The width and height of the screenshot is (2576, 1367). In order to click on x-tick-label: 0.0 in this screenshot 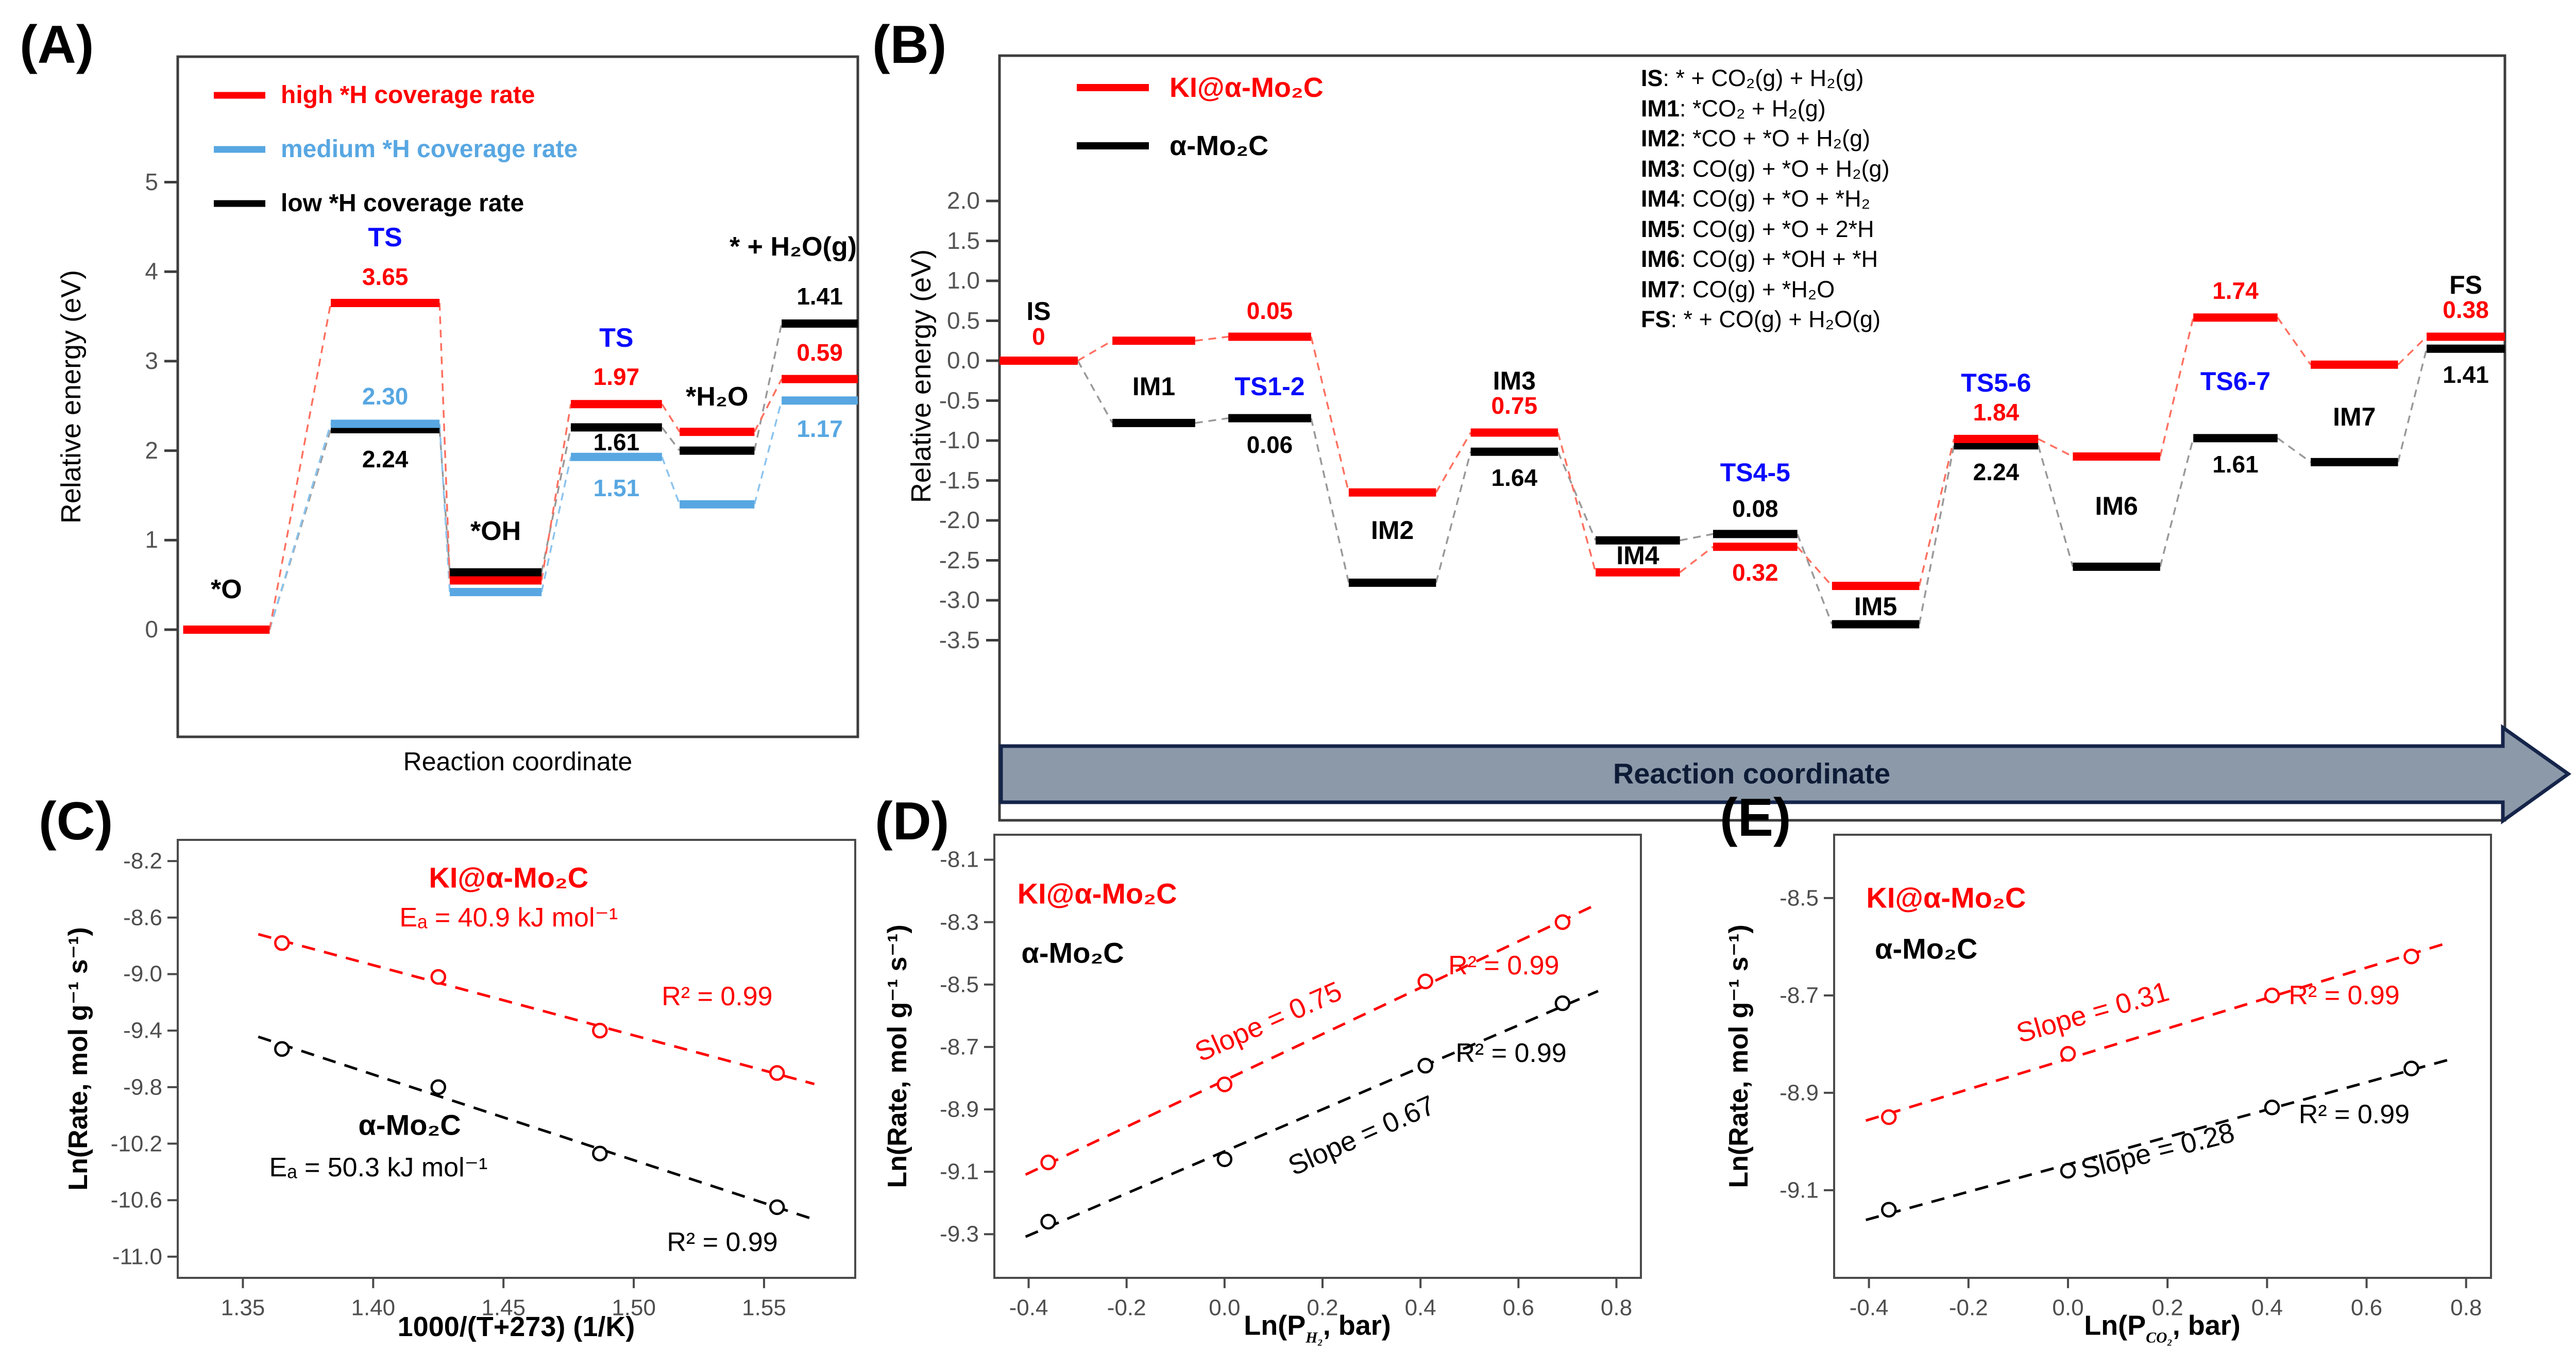, I will do `click(2068, 1308)`.